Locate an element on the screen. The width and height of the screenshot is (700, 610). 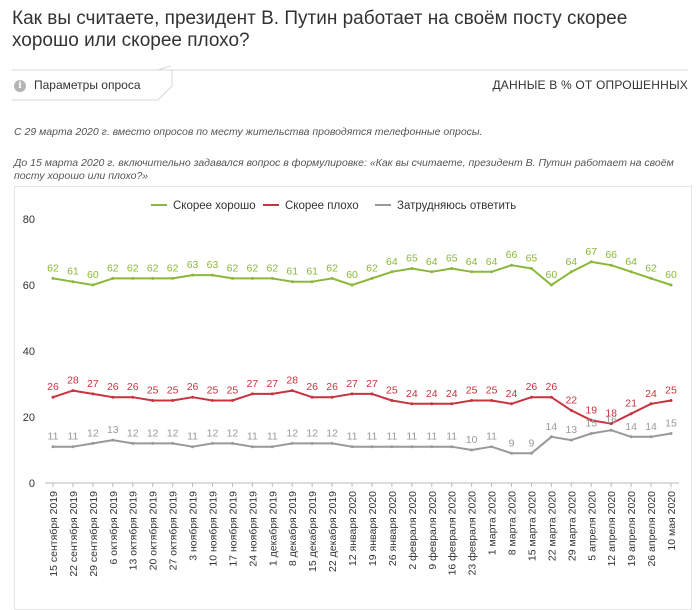
info-icon: i is located at coordinates (20, 86).